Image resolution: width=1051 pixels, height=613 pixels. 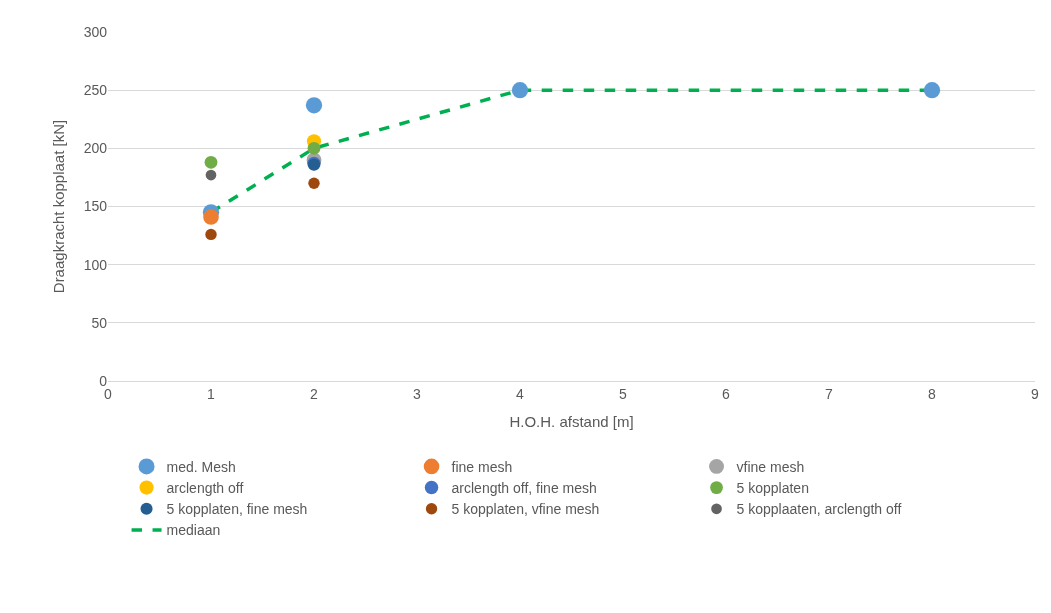 What do you see at coordinates (770, 466) in the screenshot?
I see `legend-label: vfine mesh` at bounding box center [770, 466].